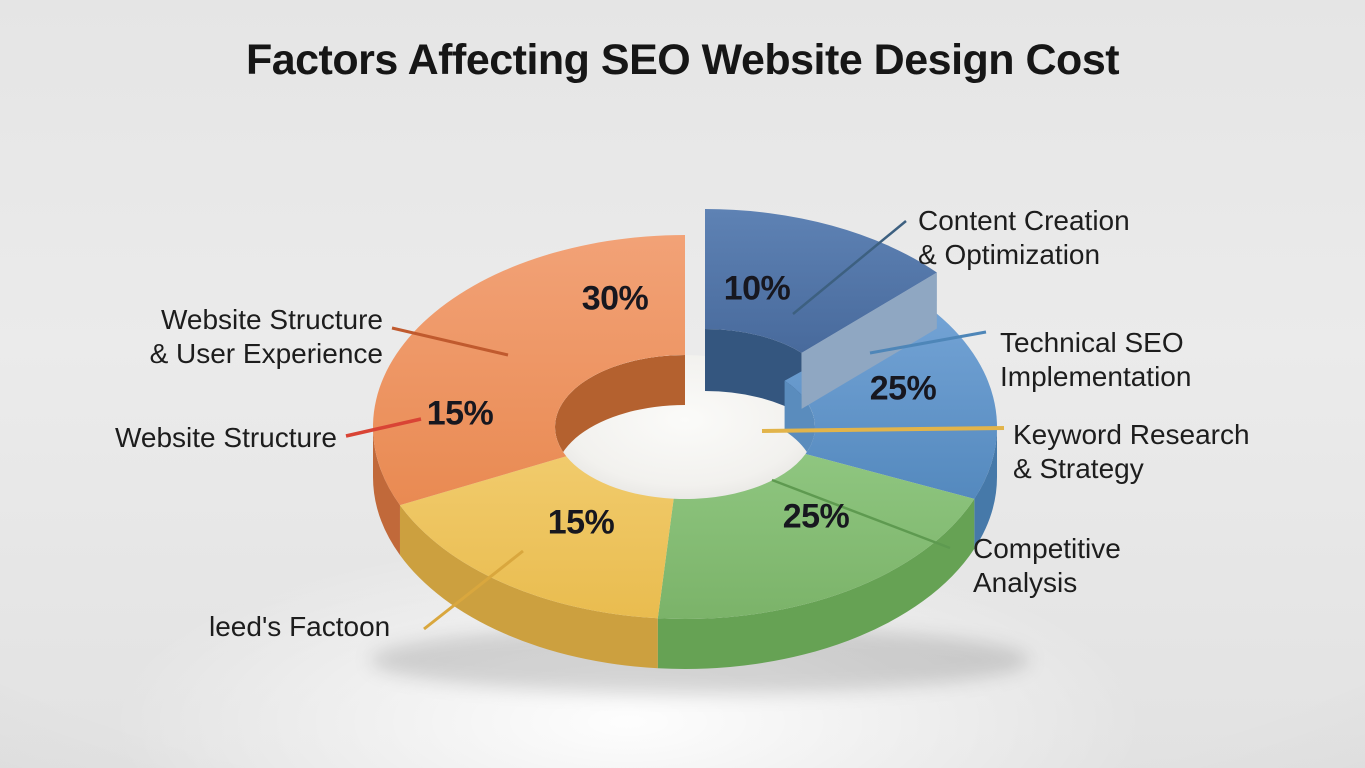 The width and height of the screenshot is (1365, 768). Describe the element at coordinates (615, 298) in the screenshot. I see `pct-label-0: 30%` at that location.